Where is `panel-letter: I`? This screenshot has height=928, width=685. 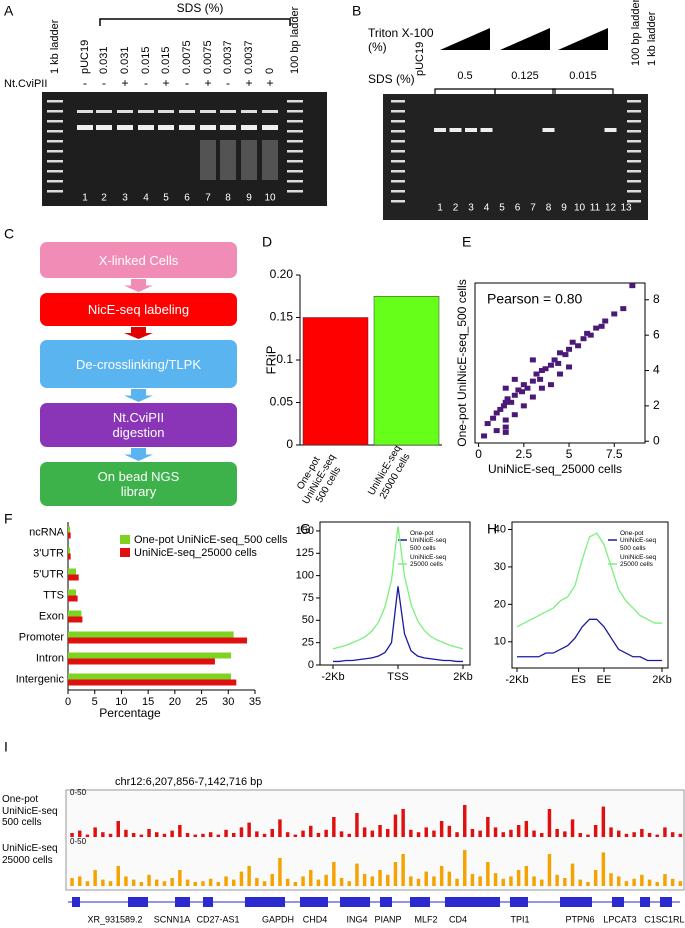 panel-letter: I is located at coordinates (6, 747).